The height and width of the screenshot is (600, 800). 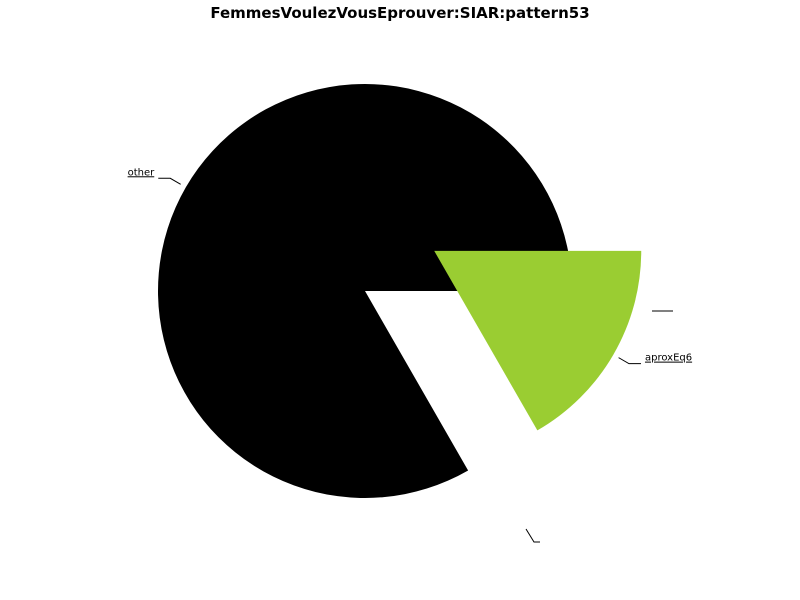 I want to click on leader-line-aproxEq6, so click(x=629, y=361).